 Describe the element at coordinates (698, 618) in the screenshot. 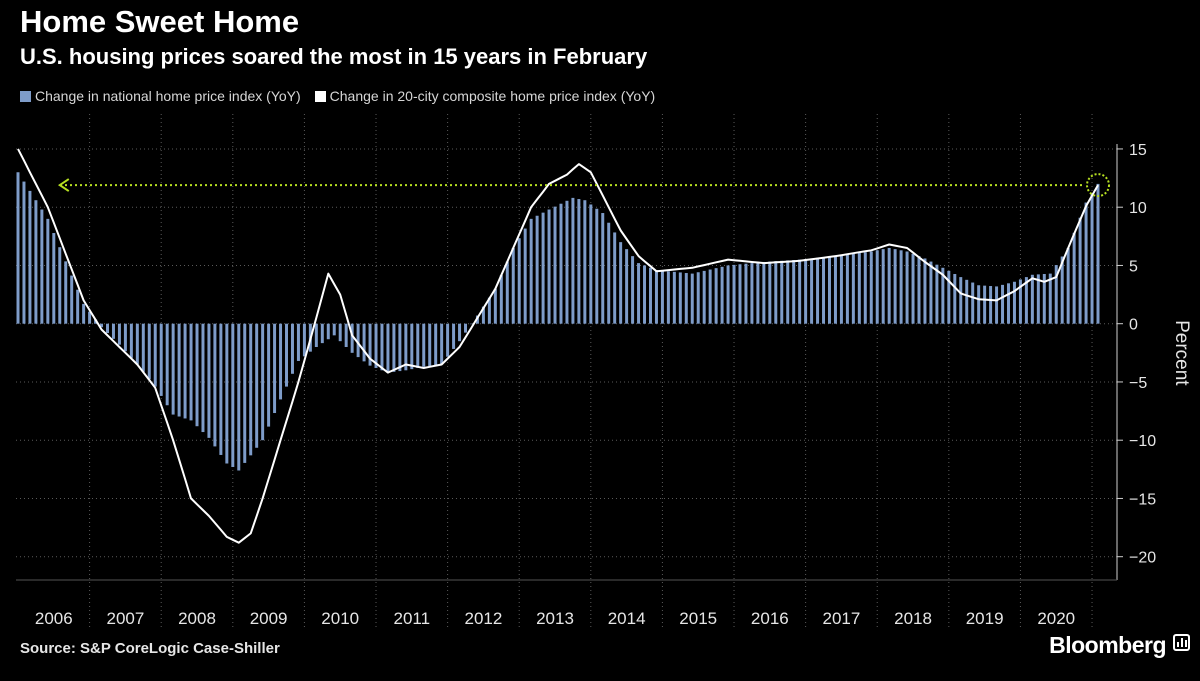

I see `x-tick-label: 2015` at that location.